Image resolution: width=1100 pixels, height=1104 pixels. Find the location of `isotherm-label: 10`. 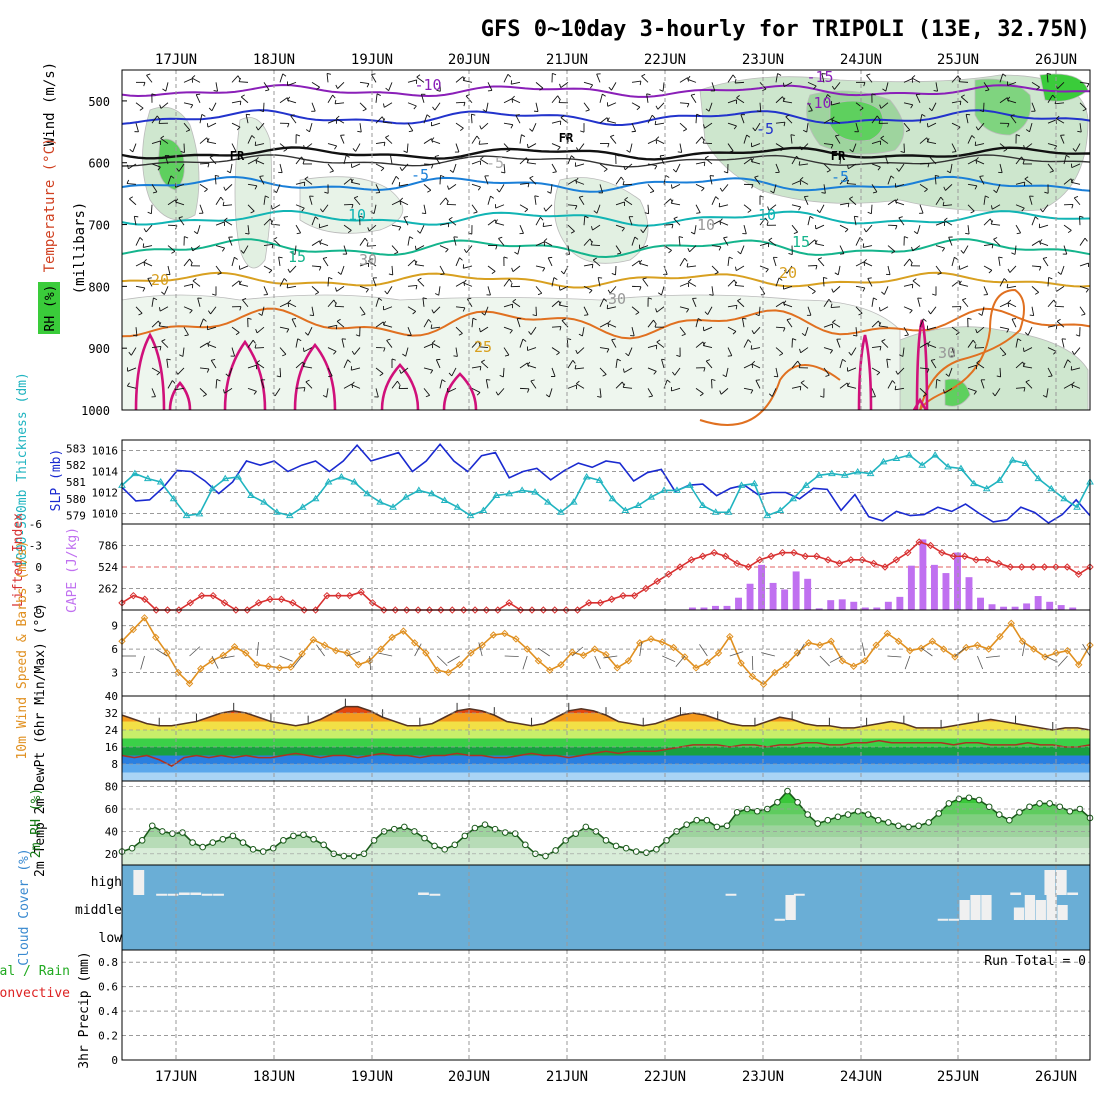

isotherm-label: 10 is located at coordinates (767, 215).